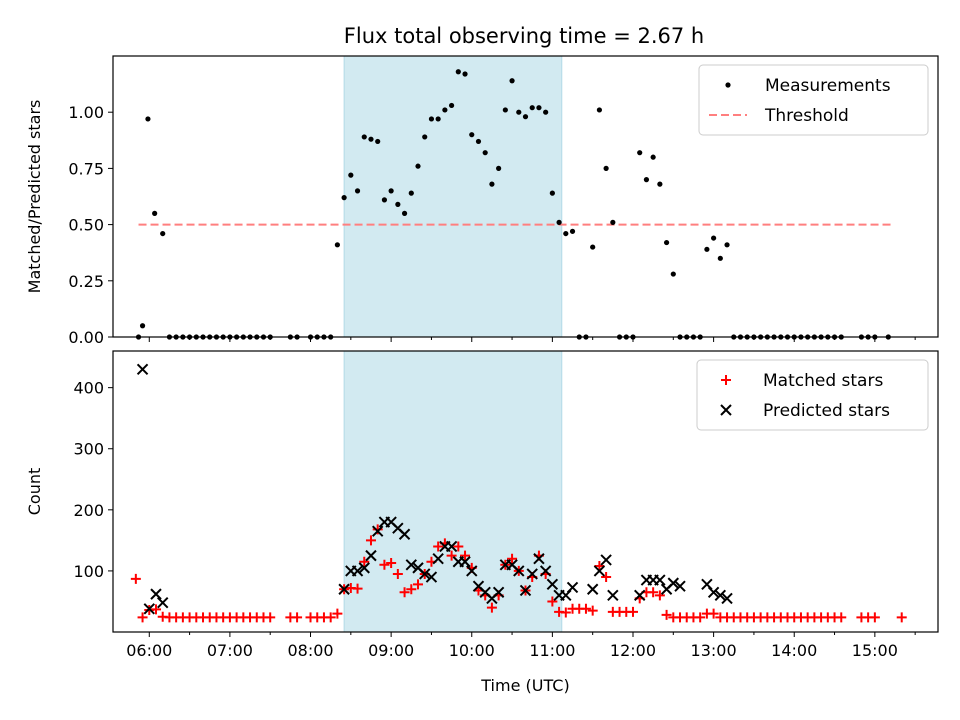 Image resolution: width=960 pixels, height=720 pixels. What do you see at coordinates (34, 197) in the screenshot?
I see `y-axis-label: Matched/Predicted stars` at bounding box center [34, 197].